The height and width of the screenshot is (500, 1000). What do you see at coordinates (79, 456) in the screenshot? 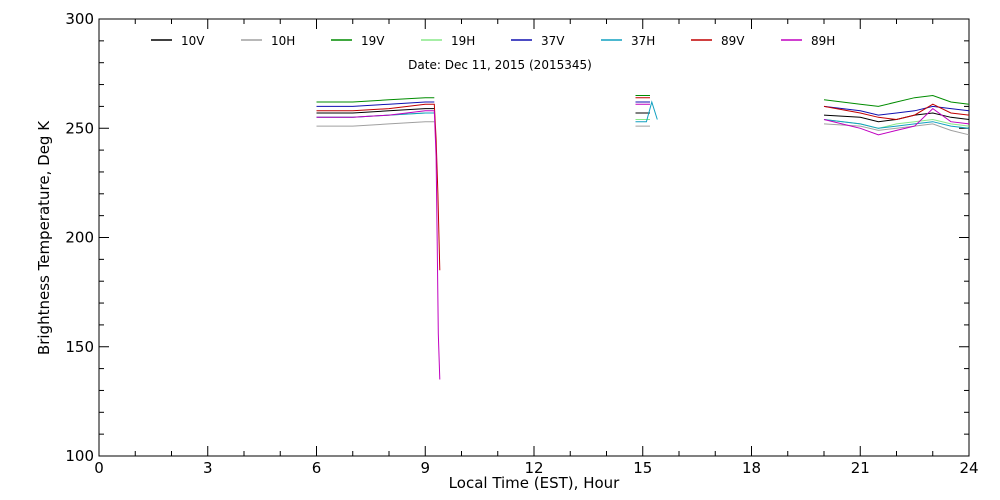
I see `y-tick-label: 100` at bounding box center [79, 456].